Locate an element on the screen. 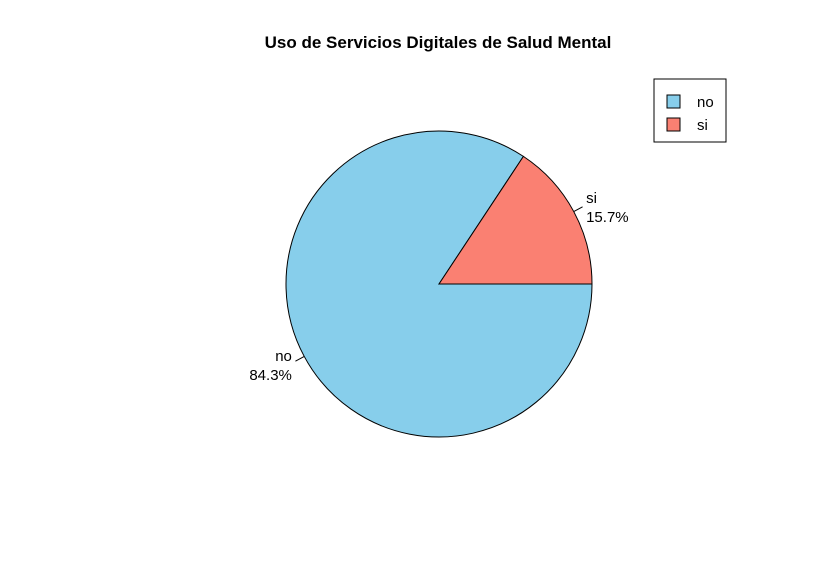 The width and height of the screenshot is (839, 588). legend-swatch-no is located at coordinates (673, 101).